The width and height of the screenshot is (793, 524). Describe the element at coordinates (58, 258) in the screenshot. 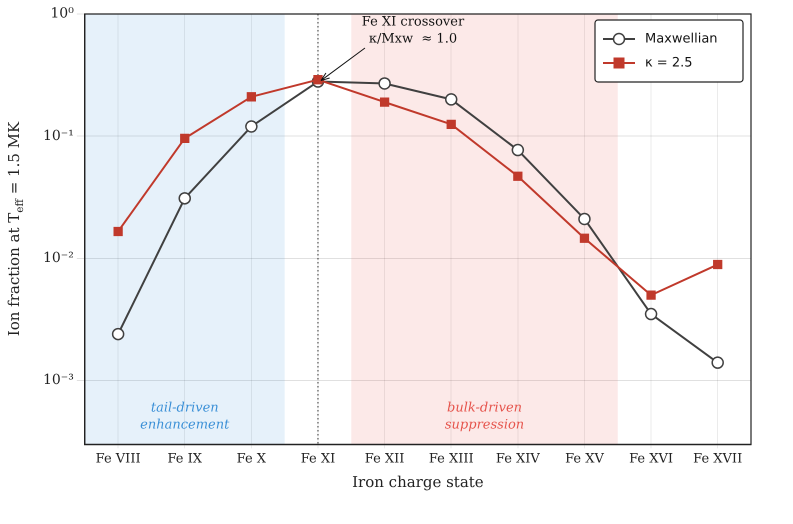

I see `y-tick-label: 10⁻²` at that location.